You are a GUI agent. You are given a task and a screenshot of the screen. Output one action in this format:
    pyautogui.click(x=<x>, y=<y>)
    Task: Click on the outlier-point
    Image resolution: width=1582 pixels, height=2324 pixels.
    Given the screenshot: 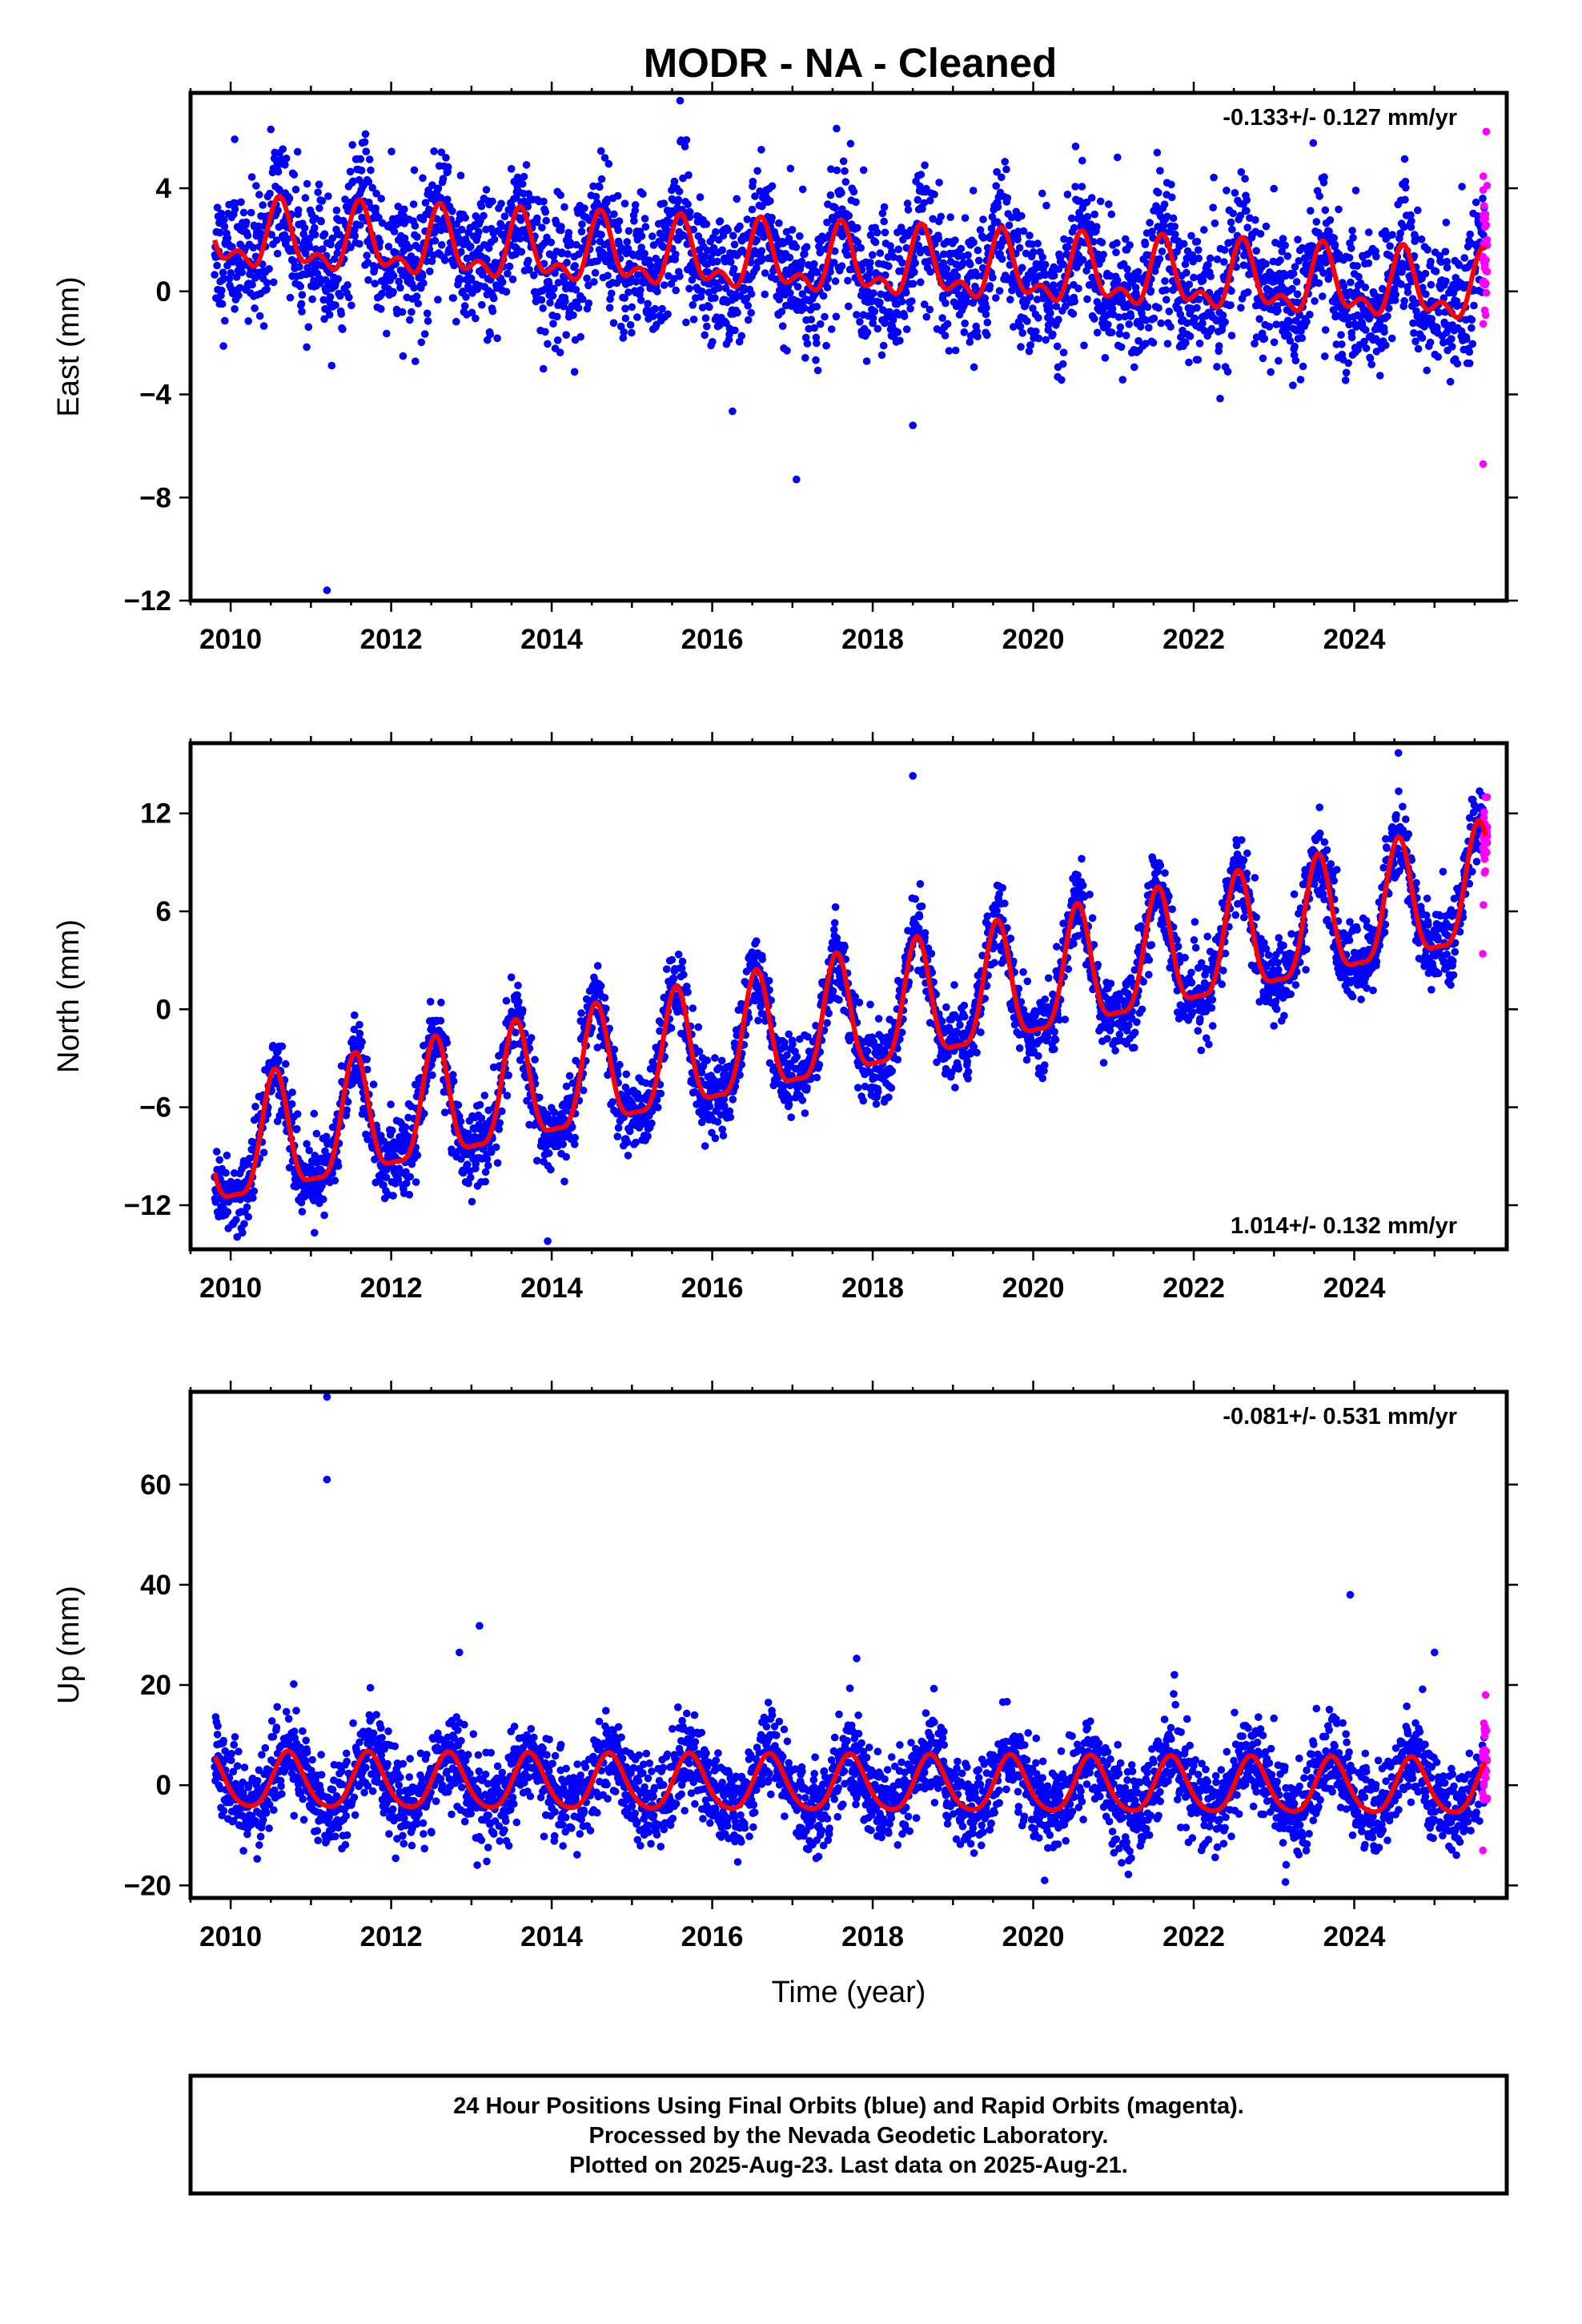 What is the action you would take?
    pyautogui.click(x=681, y=100)
    